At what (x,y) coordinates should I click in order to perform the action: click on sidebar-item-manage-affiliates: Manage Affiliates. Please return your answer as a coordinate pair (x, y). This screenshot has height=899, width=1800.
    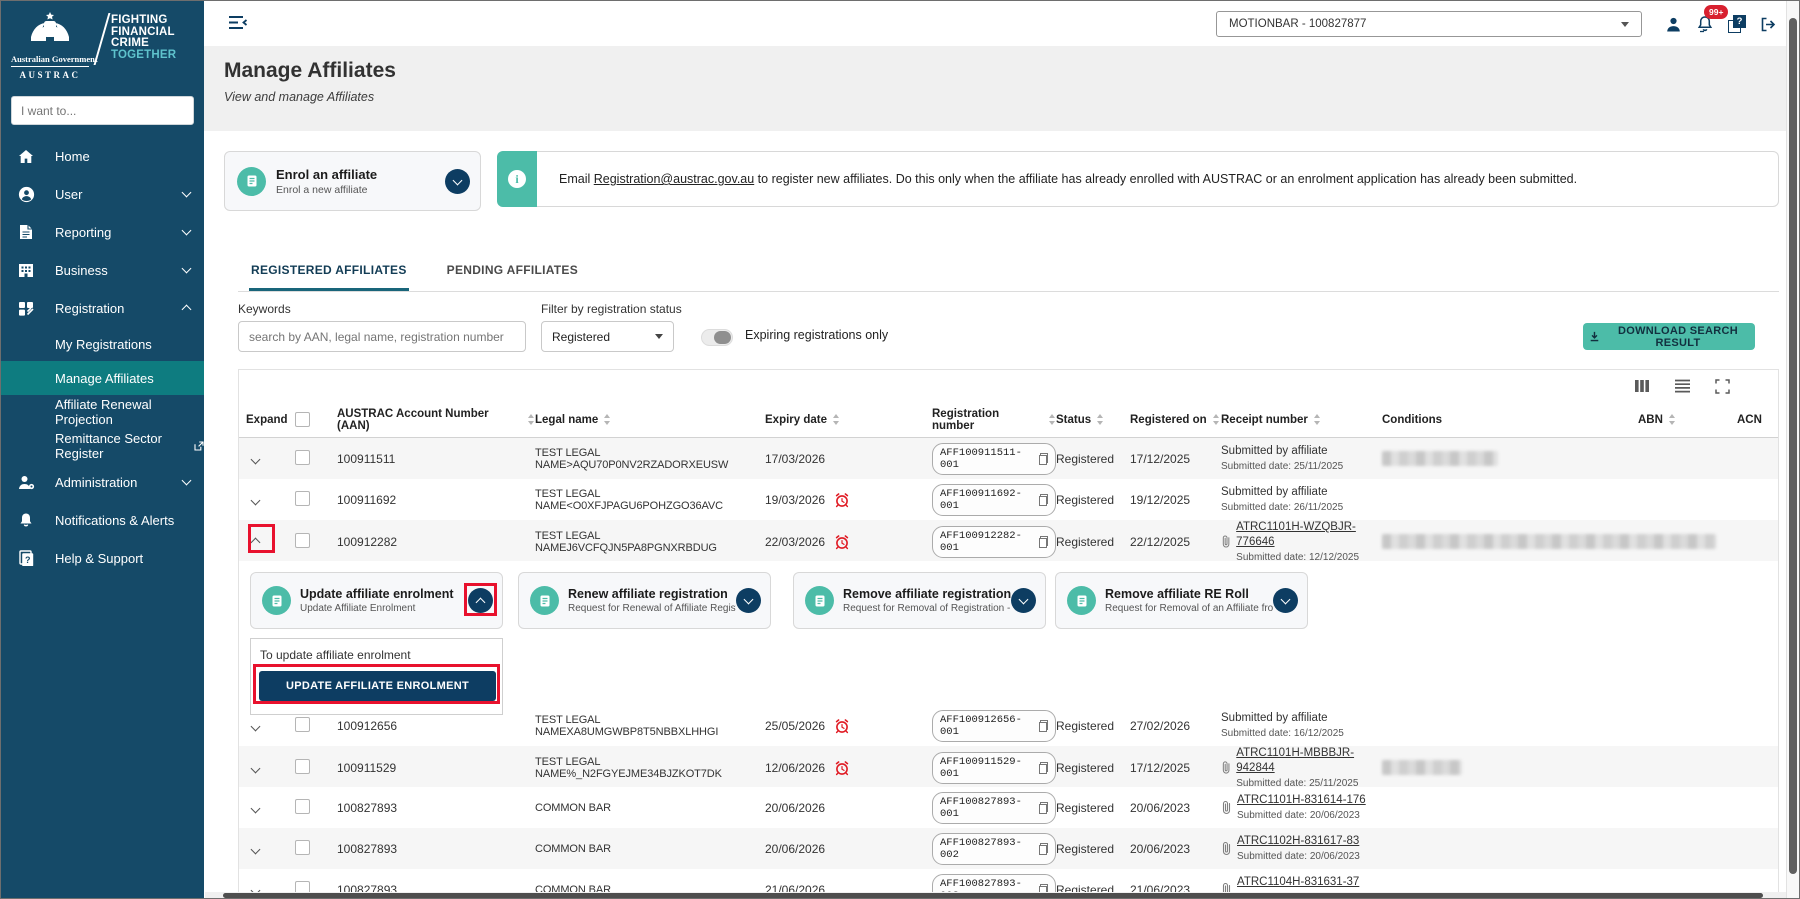
    Looking at the image, I should click on (102, 378).